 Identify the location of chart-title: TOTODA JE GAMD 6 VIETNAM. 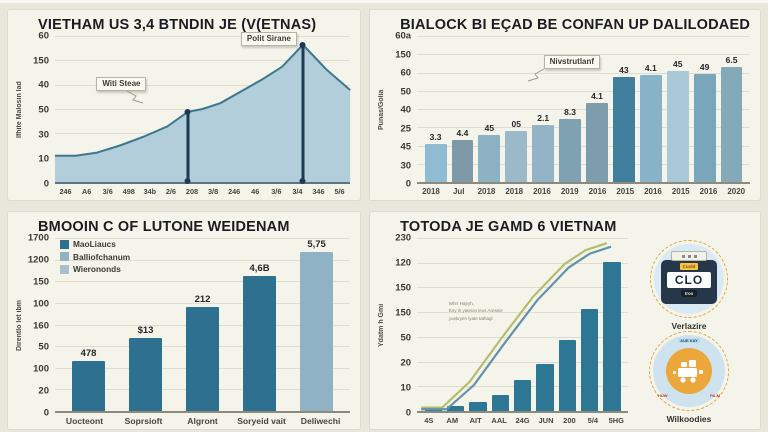
(508, 227).